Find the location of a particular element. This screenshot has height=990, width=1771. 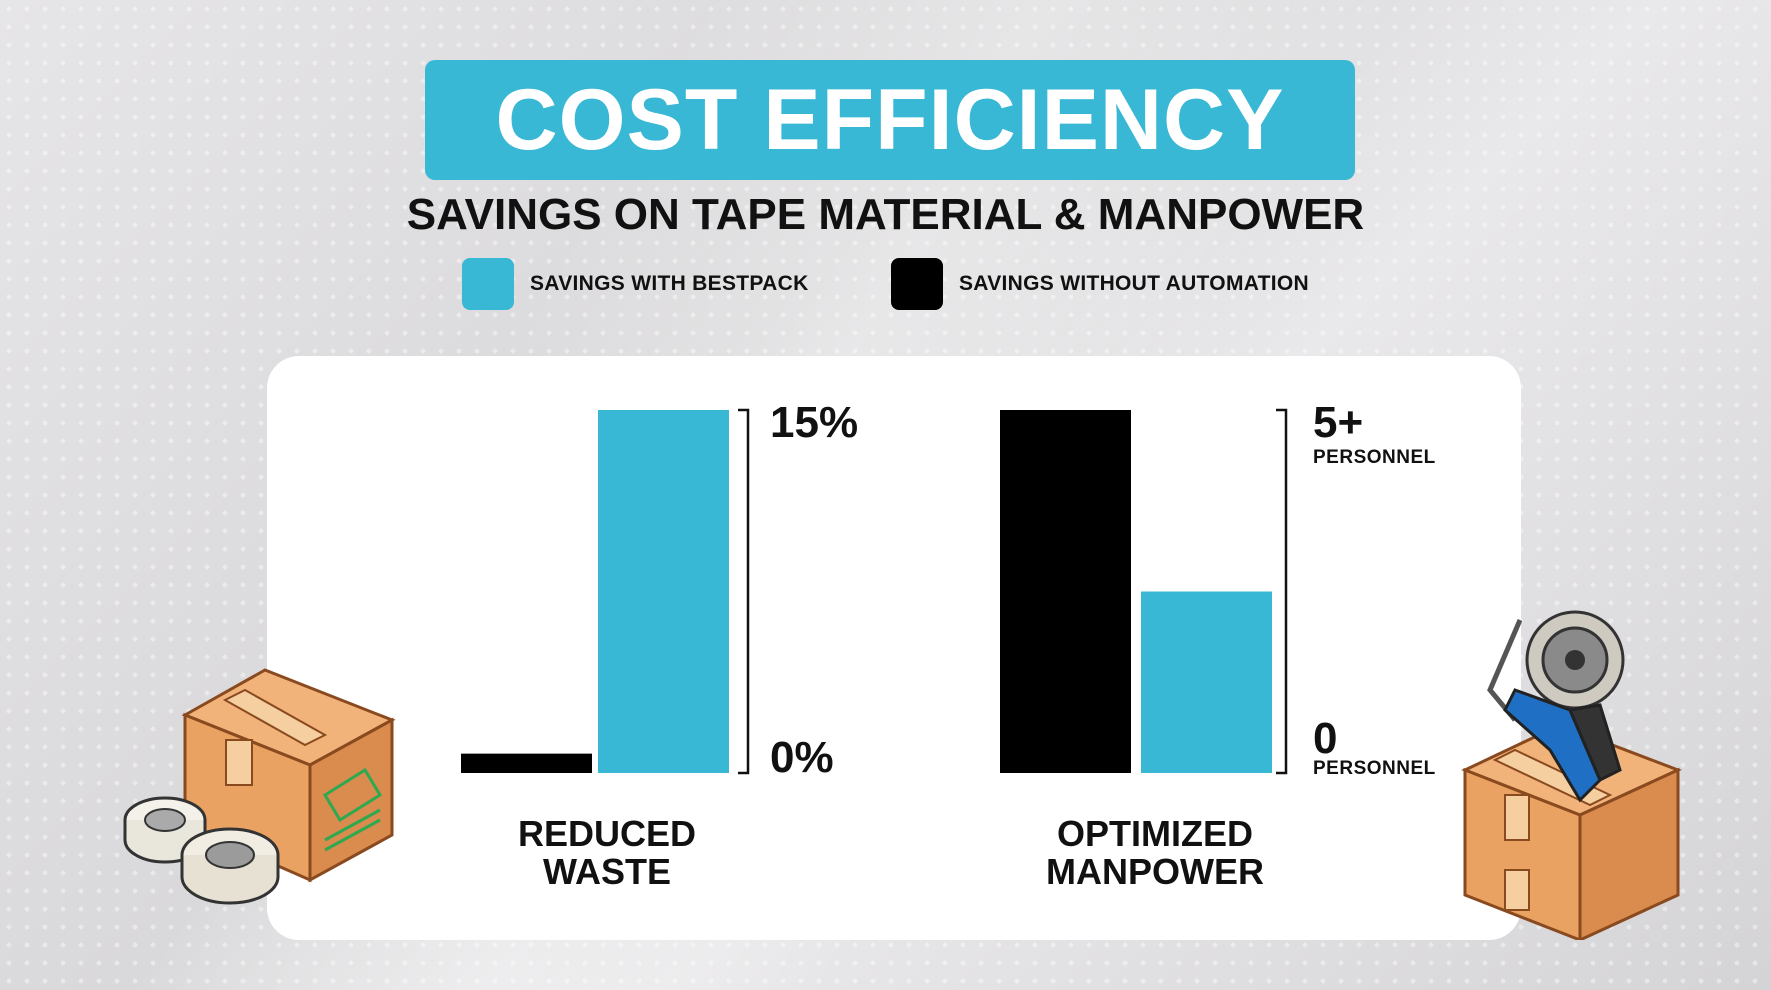

legend-swatch-bestpack is located at coordinates (488, 284).